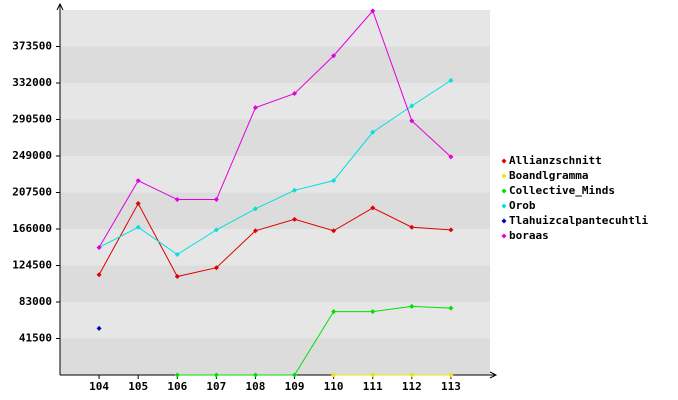 This screenshot has height=400, width=678. Describe the element at coordinates (412, 386) in the screenshot. I see `x-tick-label: 112` at that location.